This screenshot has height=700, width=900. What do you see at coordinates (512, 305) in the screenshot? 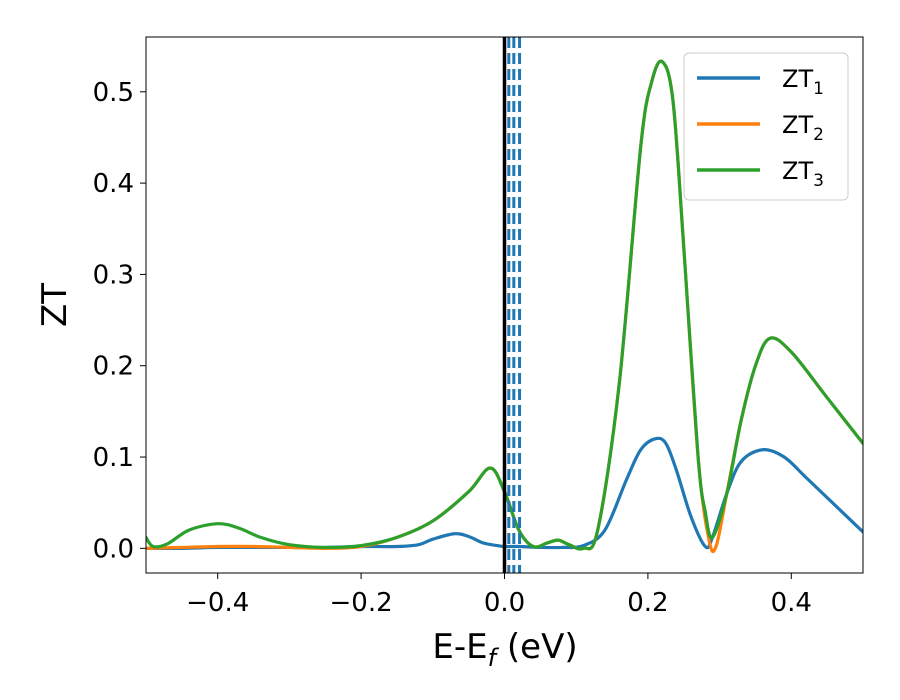
I see `reference-lines` at bounding box center [512, 305].